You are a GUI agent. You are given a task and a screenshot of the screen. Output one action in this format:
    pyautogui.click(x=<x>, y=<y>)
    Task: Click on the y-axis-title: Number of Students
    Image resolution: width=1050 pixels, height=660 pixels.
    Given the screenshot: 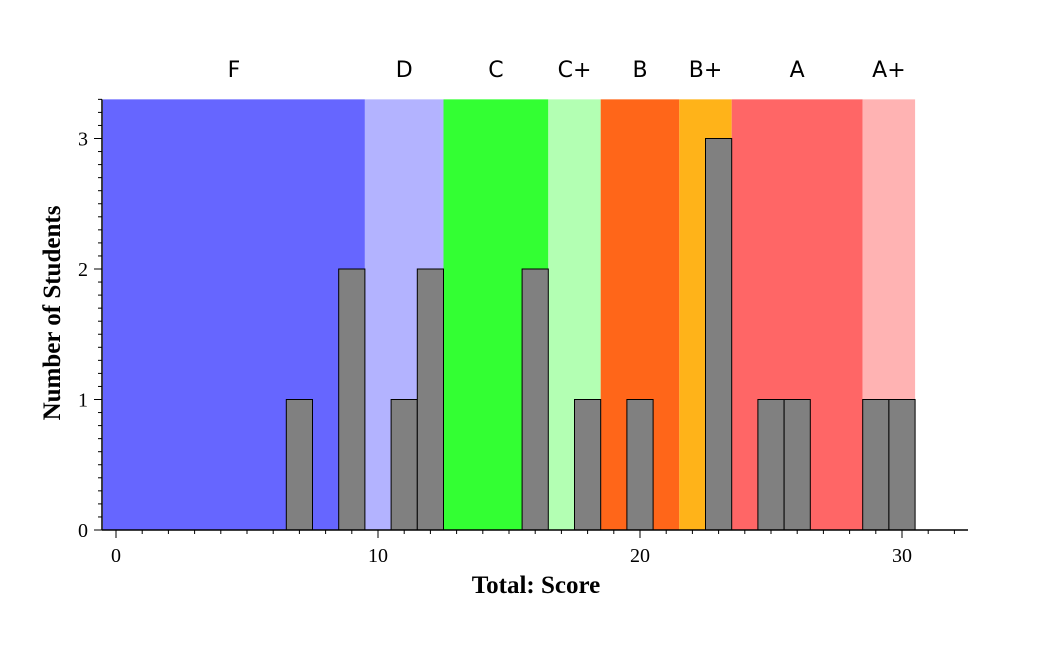 What is the action you would take?
    pyautogui.click(x=52, y=312)
    